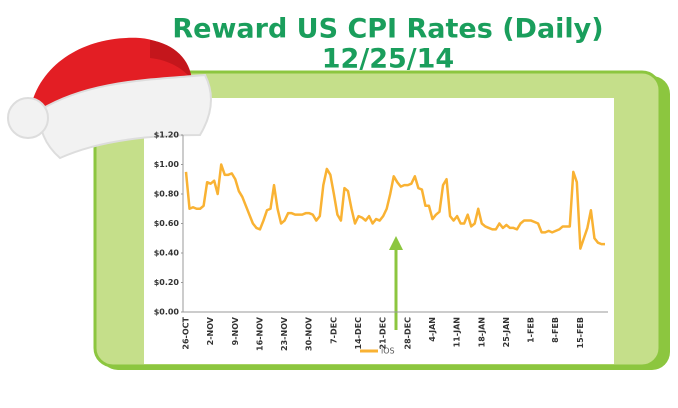 The image size is (678, 408). Describe the element at coordinates (259, 333) in the screenshot. I see `x-tick-label: 16-NOV` at that location.